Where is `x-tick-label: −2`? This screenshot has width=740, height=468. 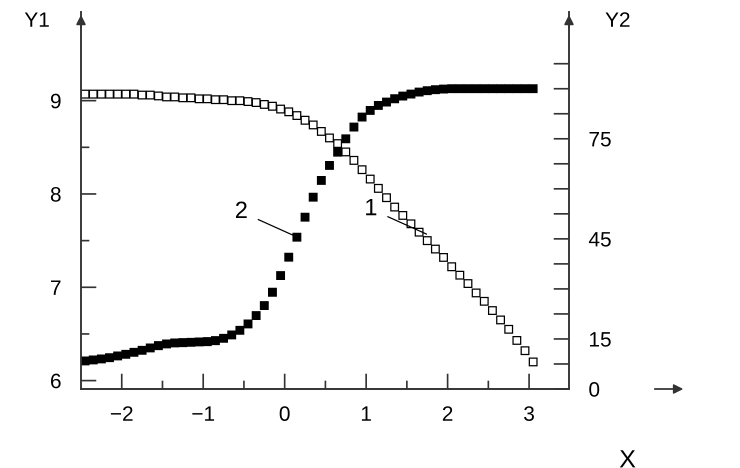 x-tick-label: −2 is located at coordinates (121, 413).